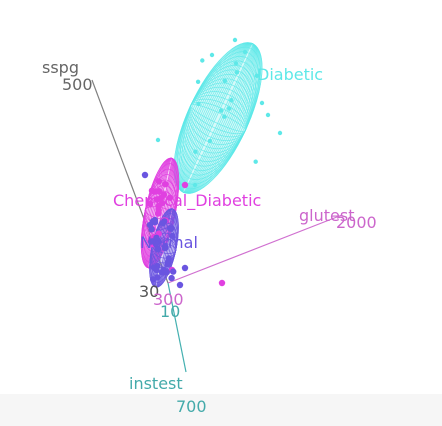 Image resolution: width=442 pixels, height=426 pixels. I want to click on diabetic-ellipse, so click(218, 118).